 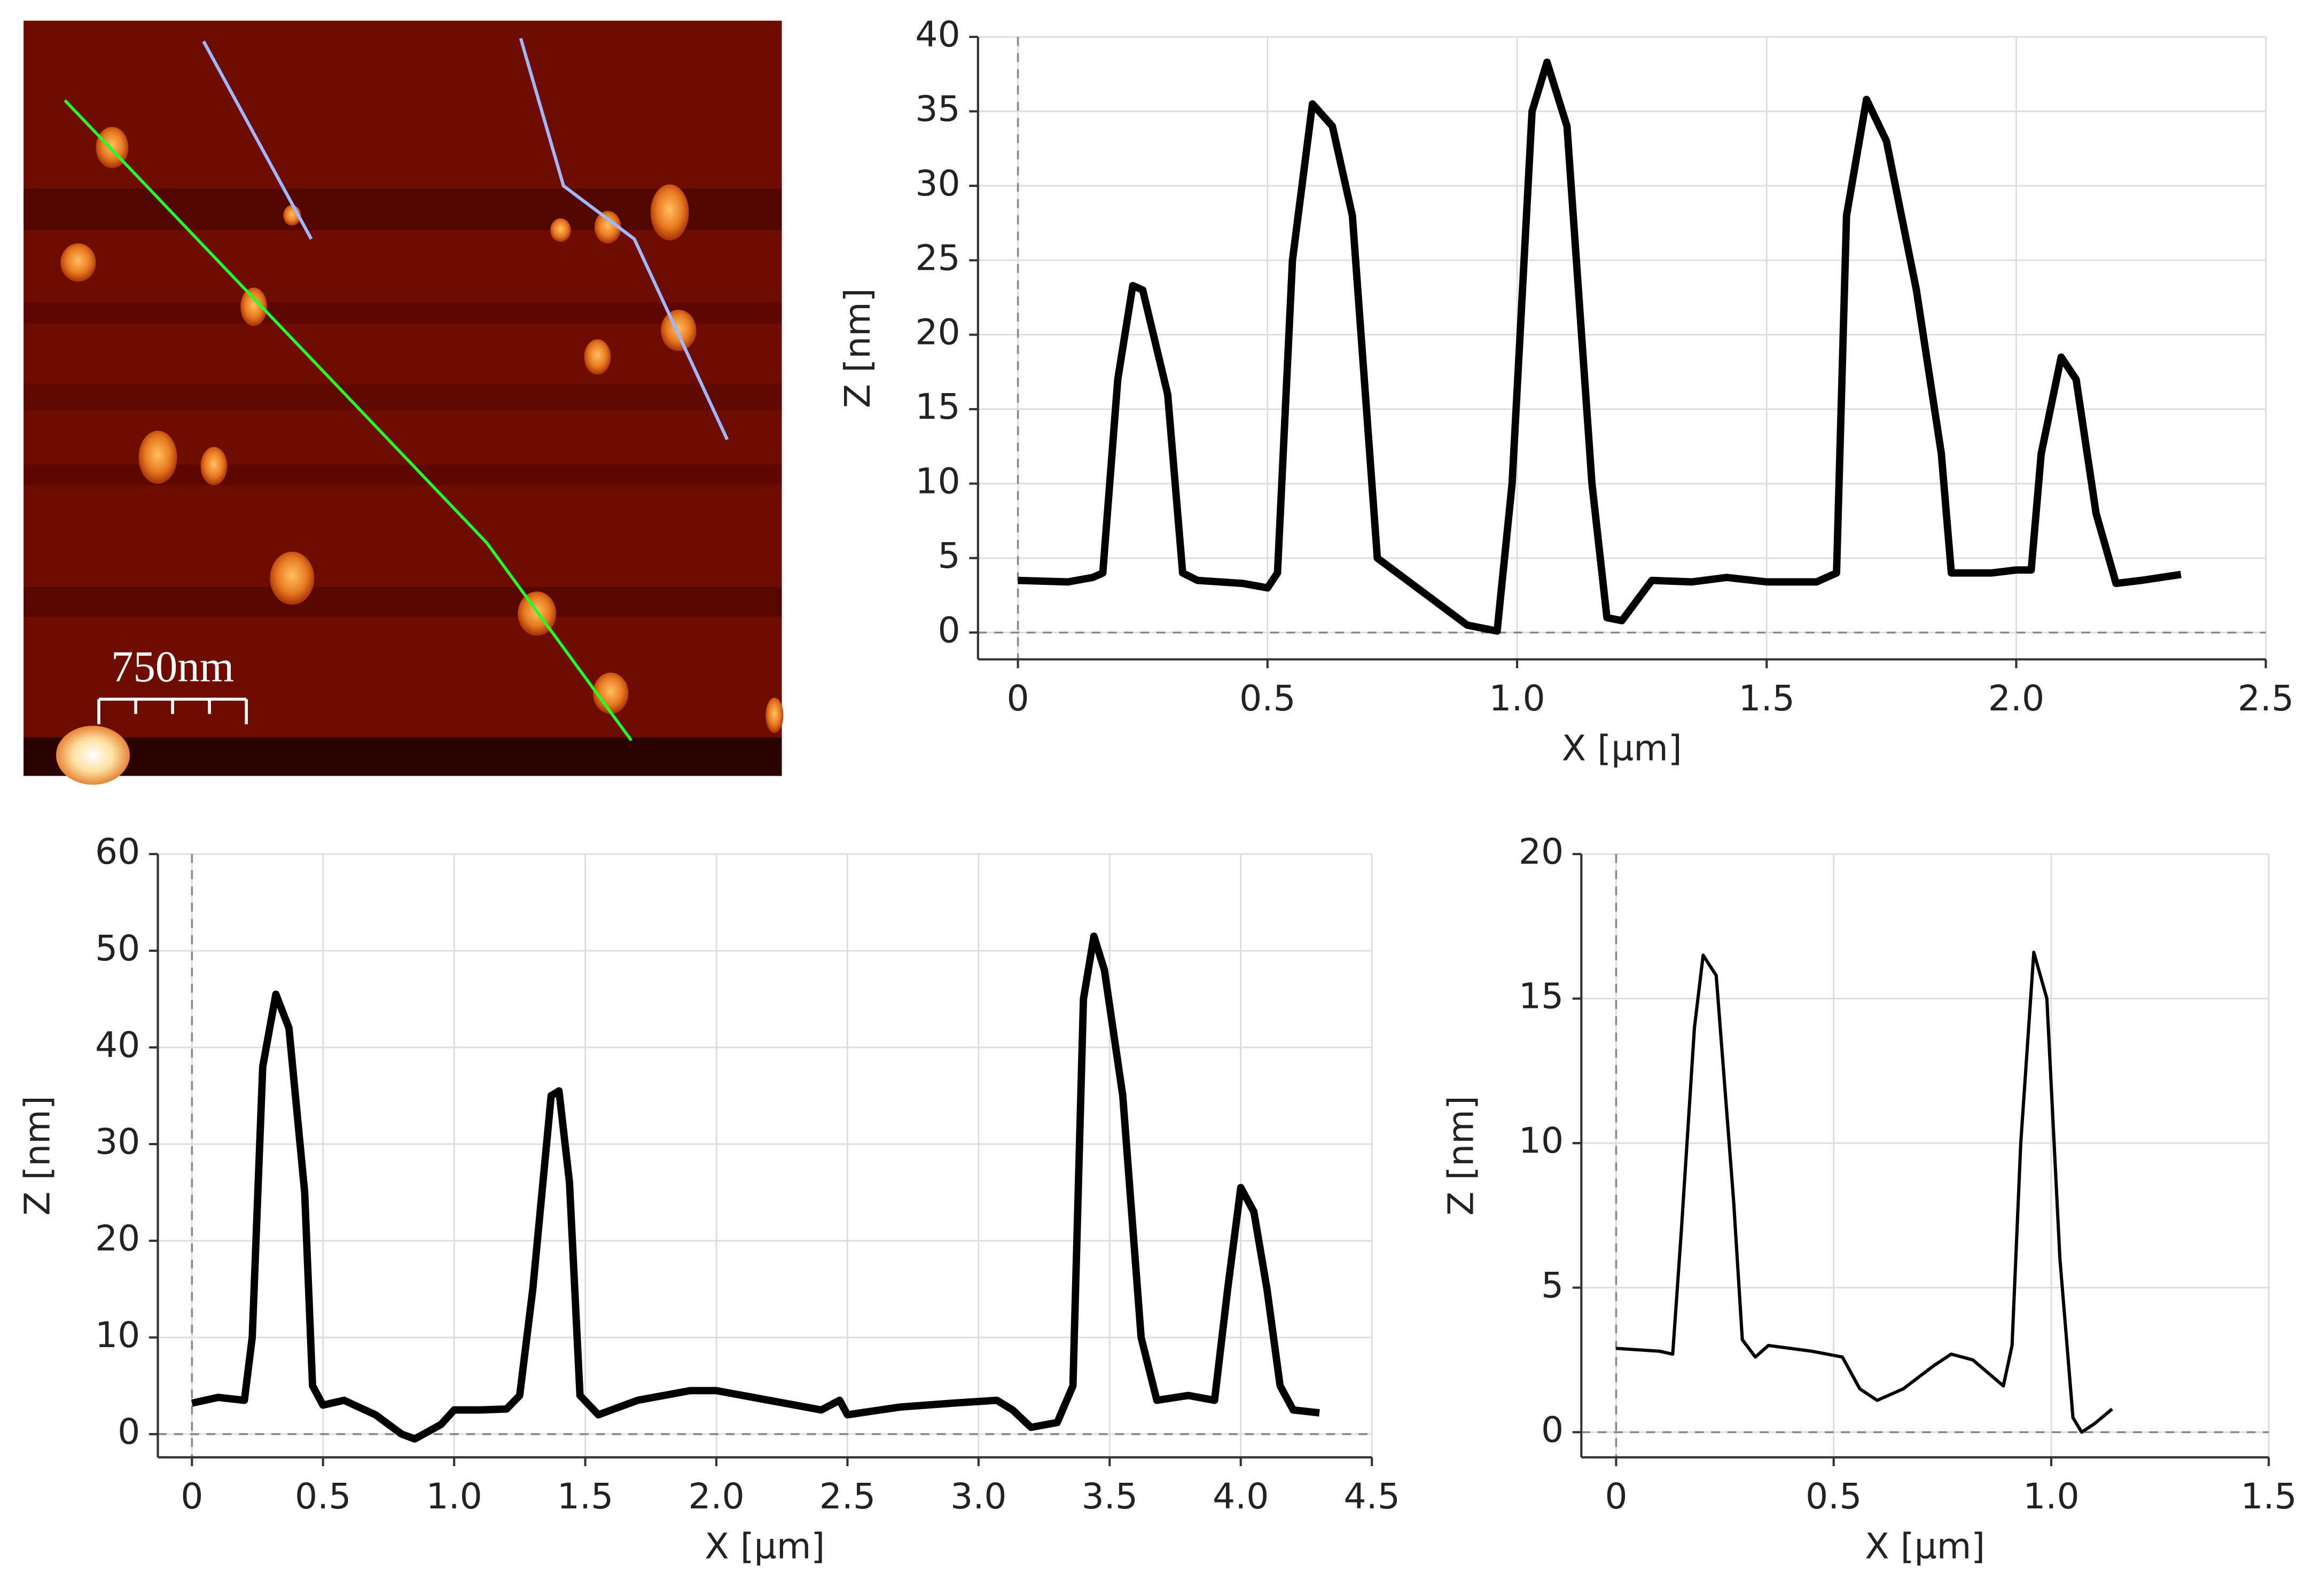 I want to click on x-tick-label: 4.0, so click(x=1241, y=1496).